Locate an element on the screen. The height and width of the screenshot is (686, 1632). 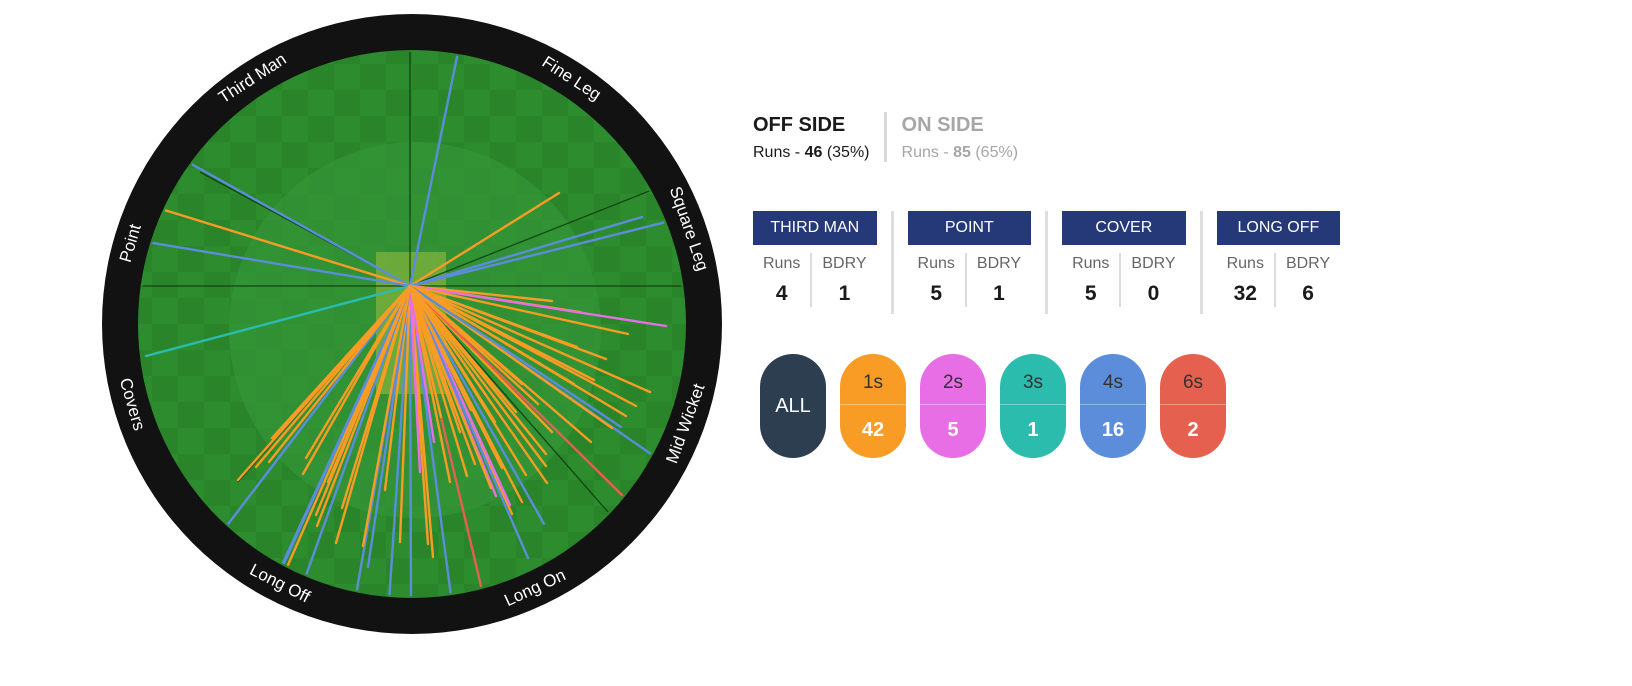
filter-2s-button: 2s 5 is located at coordinates (953, 406).